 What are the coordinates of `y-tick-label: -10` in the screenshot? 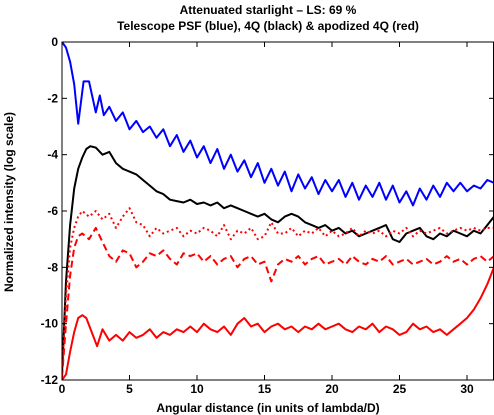 It's located at (50, 324).